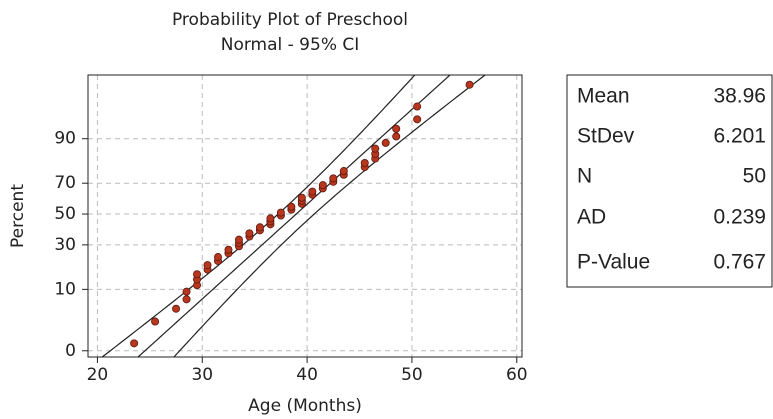 This screenshot has width=773, height=419. Describe the element at coordinates (70, 351) in the screenshot. I see `y-tick-label: 0` at that location.